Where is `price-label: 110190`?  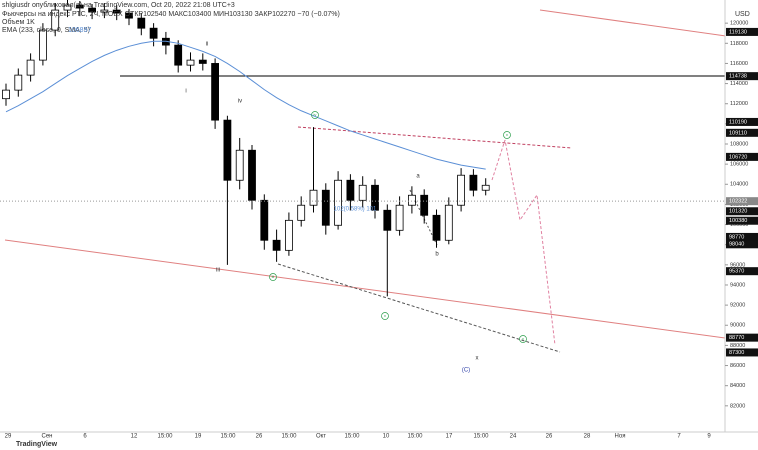
price-label: 110190 is located at coordinates (738, 122).